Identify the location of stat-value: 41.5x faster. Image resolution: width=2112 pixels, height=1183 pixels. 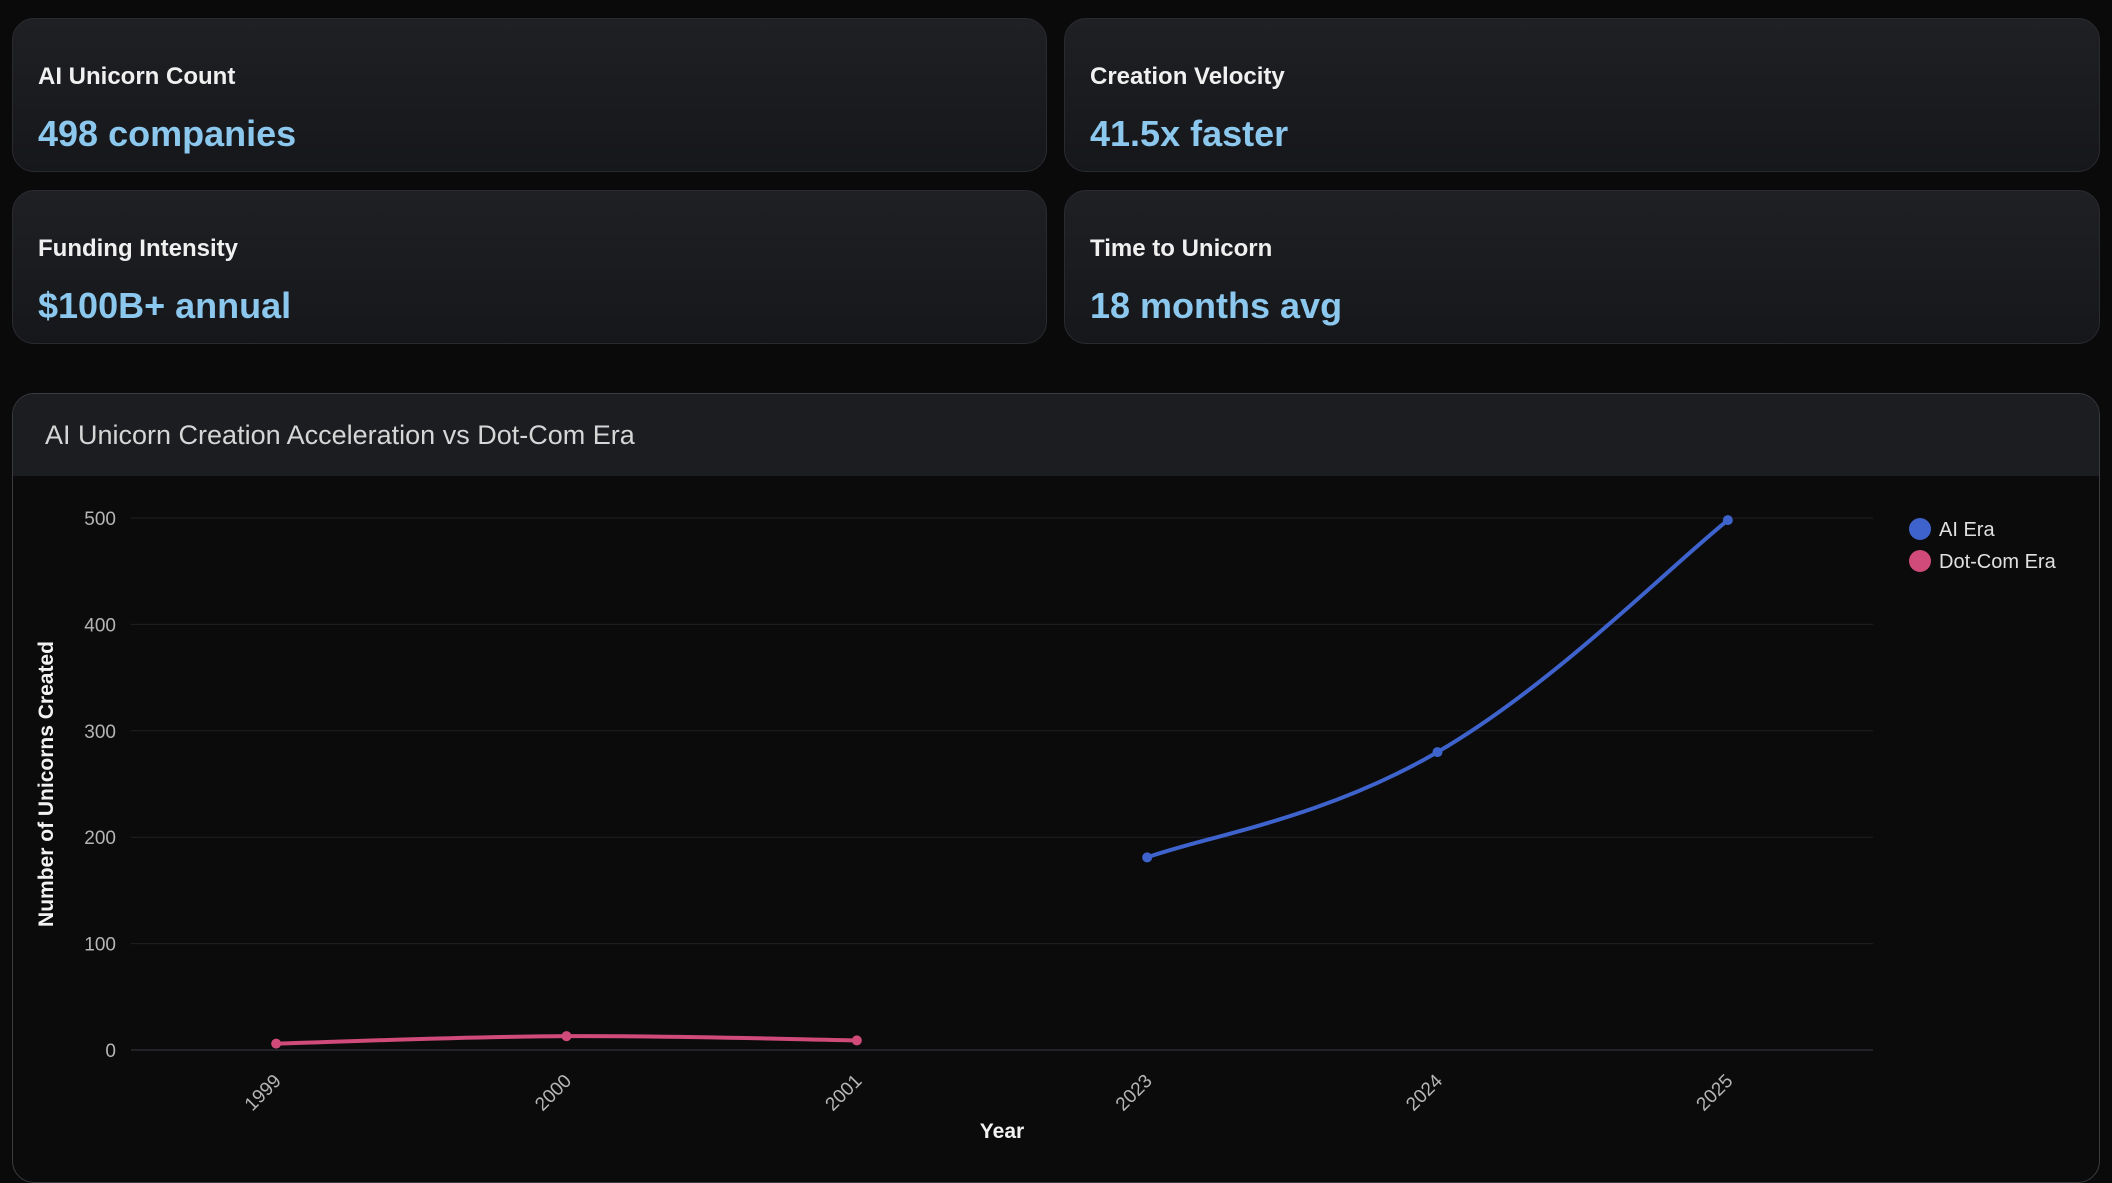
(1189, 133).